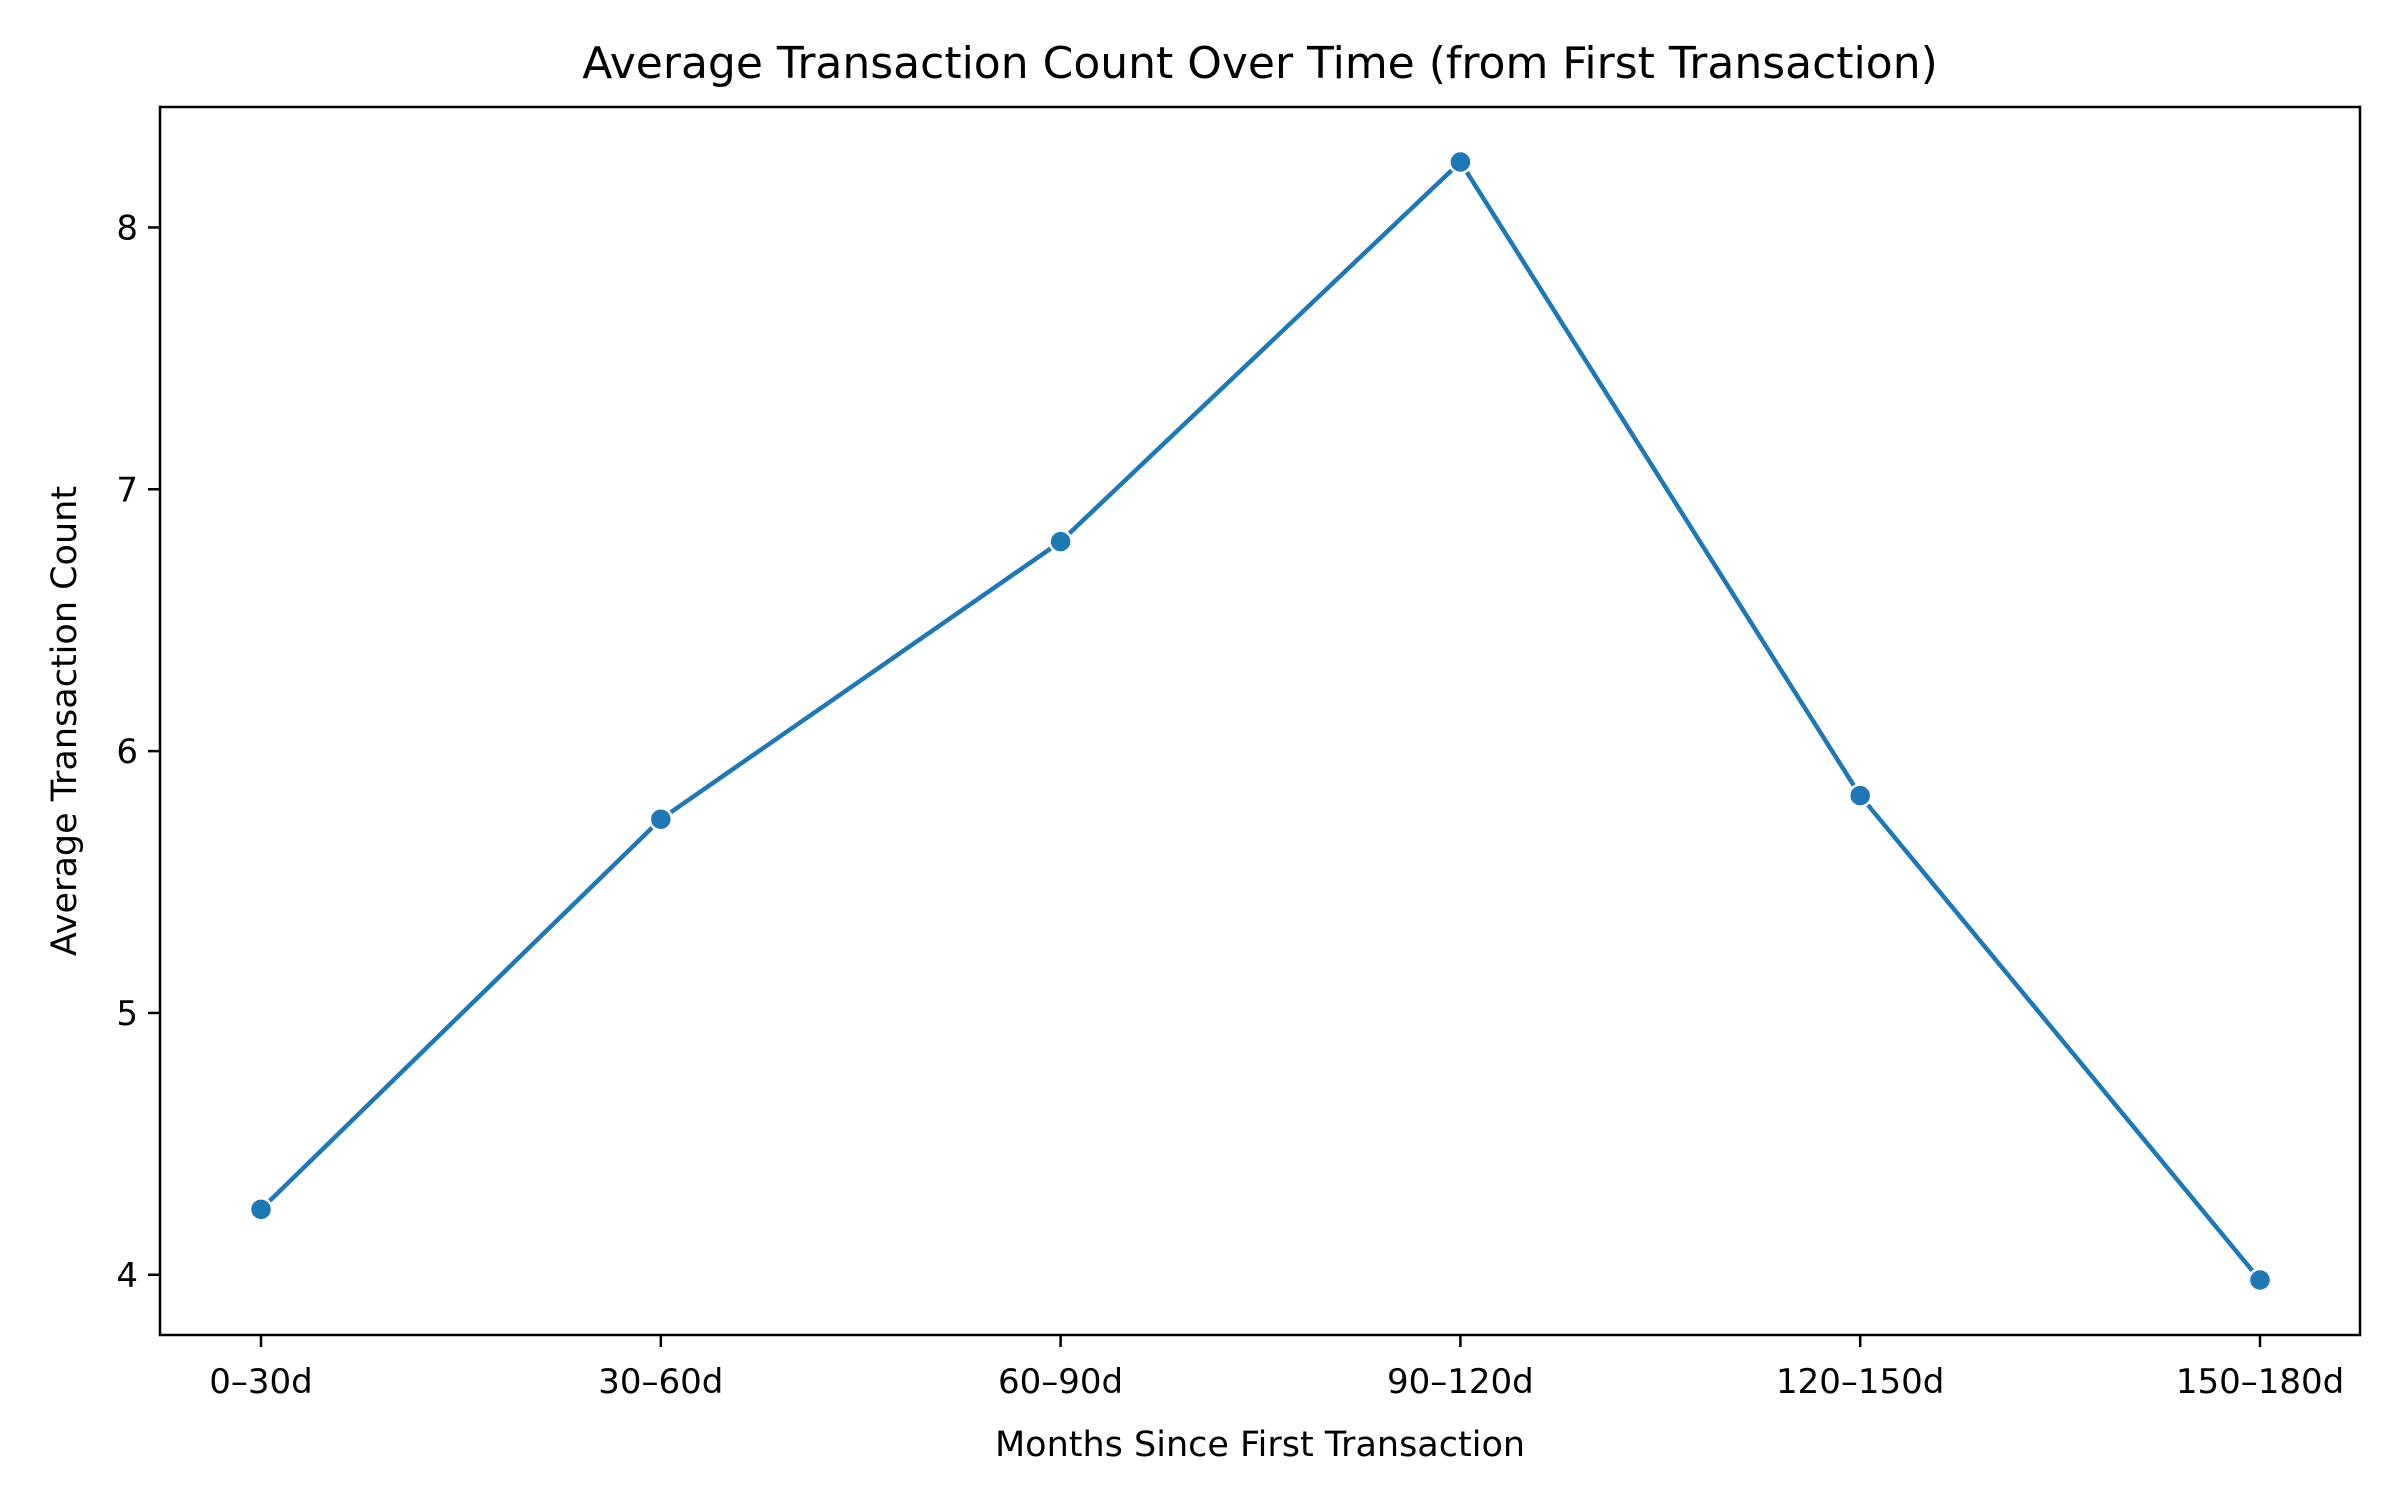  Describe the element at coordinates (127, 1276) in the screenshot. I see `y-tick-label: 4` at that location.